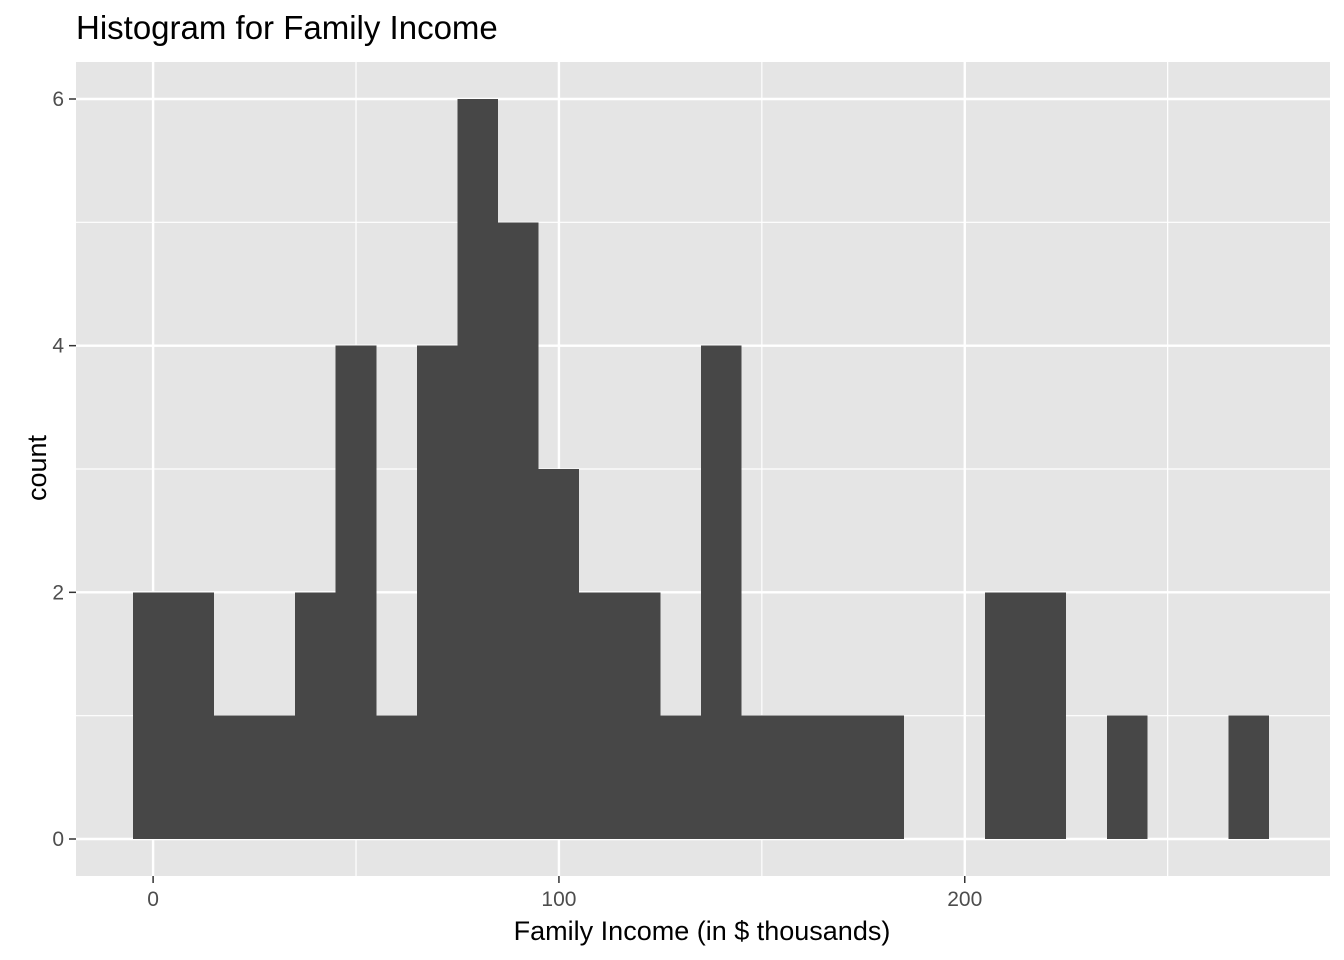  Describe the element at coordinates (64, 469) in the screenshot. I see `y-axis: 0 2 4 6` at that location.